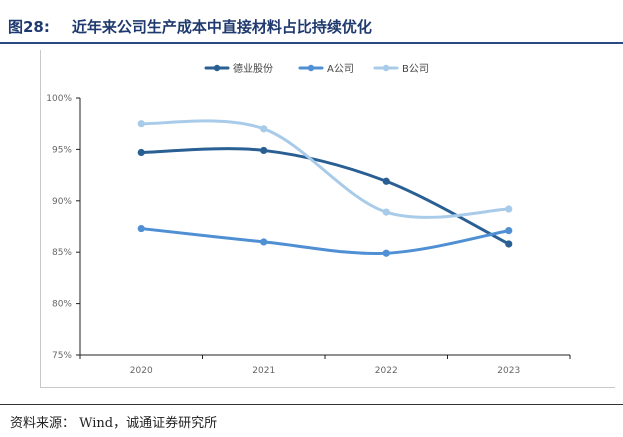 Image resolution: width=623 pixels, height=437 pixels. What do you see at coordinates (62, 150) in the screenshot?
I see `y-tick-label: 95%` at bounding box center [62, 150].